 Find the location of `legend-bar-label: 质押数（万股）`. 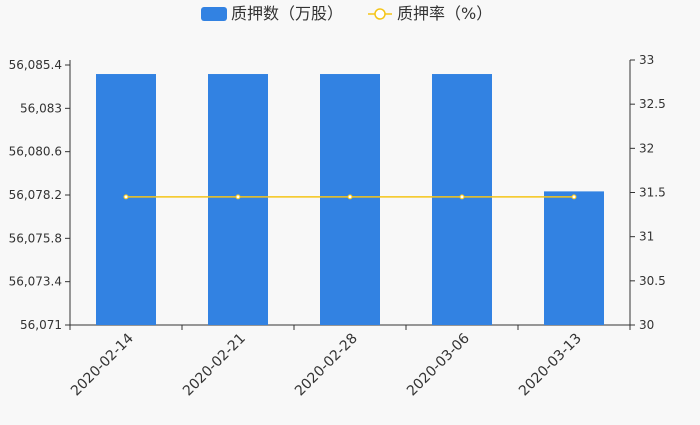

legend-bar-label: 质押数（万股） is located at coordinates (287, 13).